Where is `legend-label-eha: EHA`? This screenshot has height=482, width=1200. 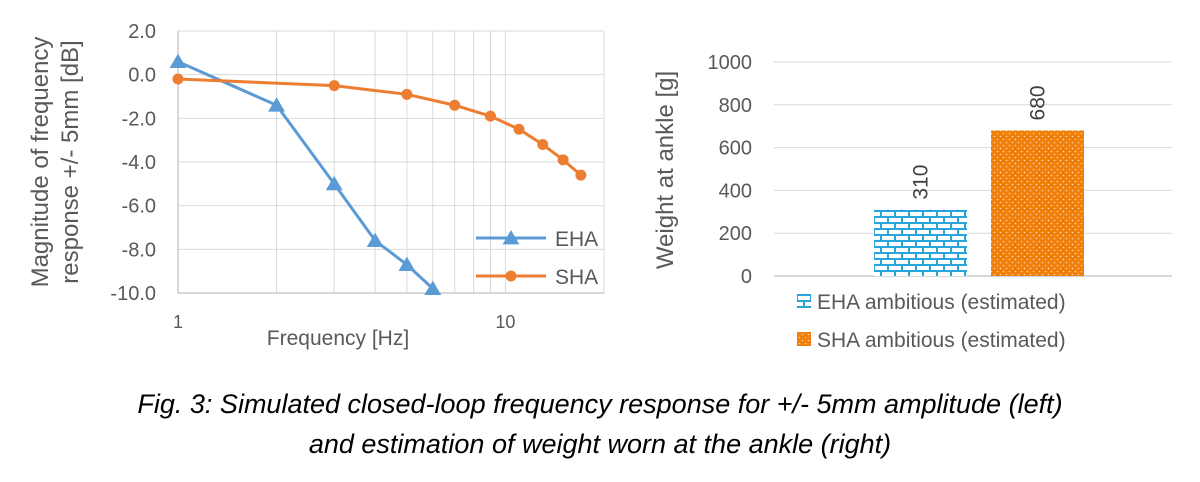
legend-label-eha: EHA is located at coordinates (576, 239).